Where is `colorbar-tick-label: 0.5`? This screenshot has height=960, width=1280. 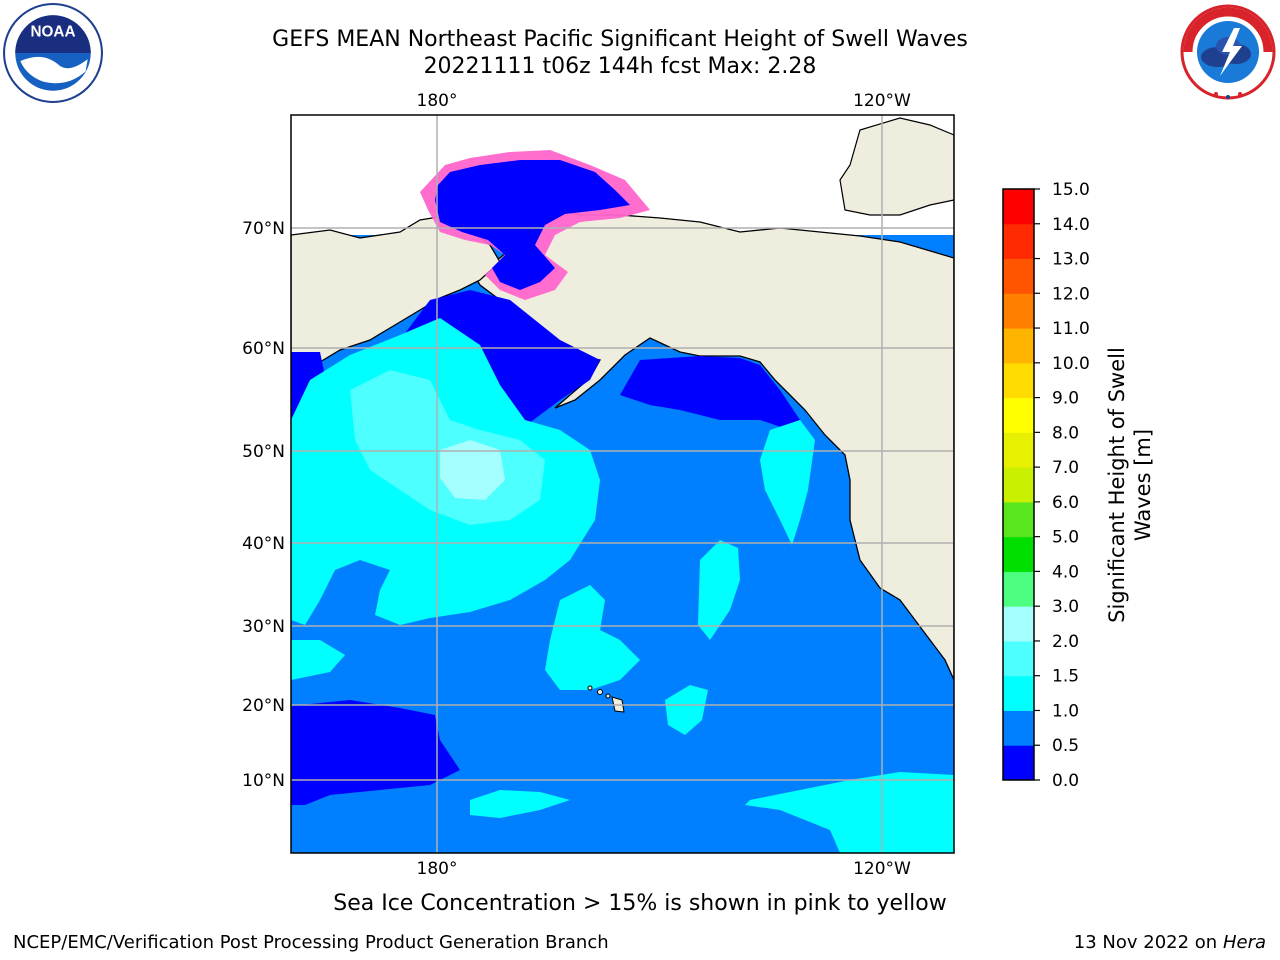 colorbar-tick-label: 0.5 is located at coordinates (1065, 746).